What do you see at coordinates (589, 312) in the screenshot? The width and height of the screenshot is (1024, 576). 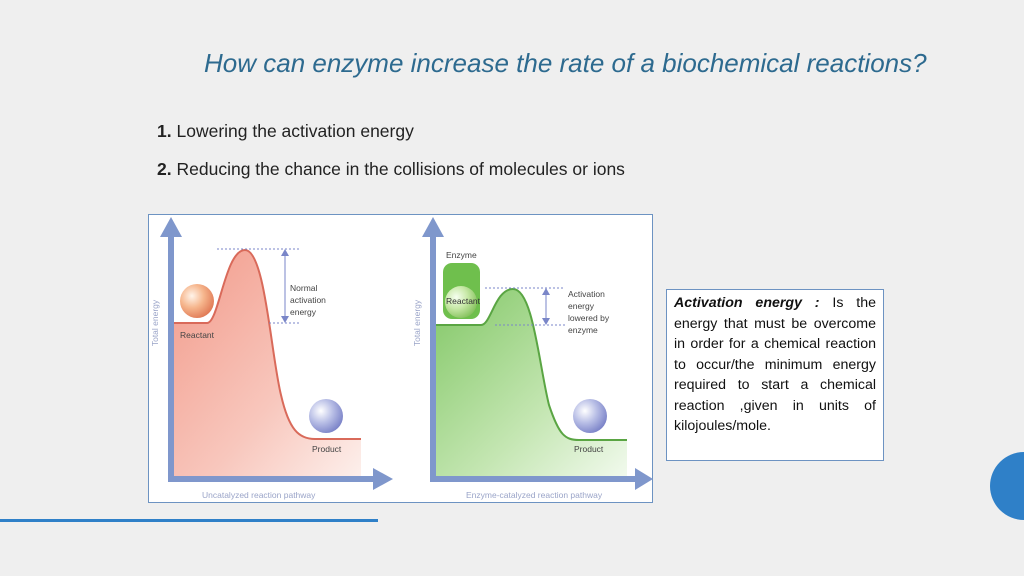 I see `activation-annotation: Activation energy lowered by enzyme` at bounding box center [589, 312].